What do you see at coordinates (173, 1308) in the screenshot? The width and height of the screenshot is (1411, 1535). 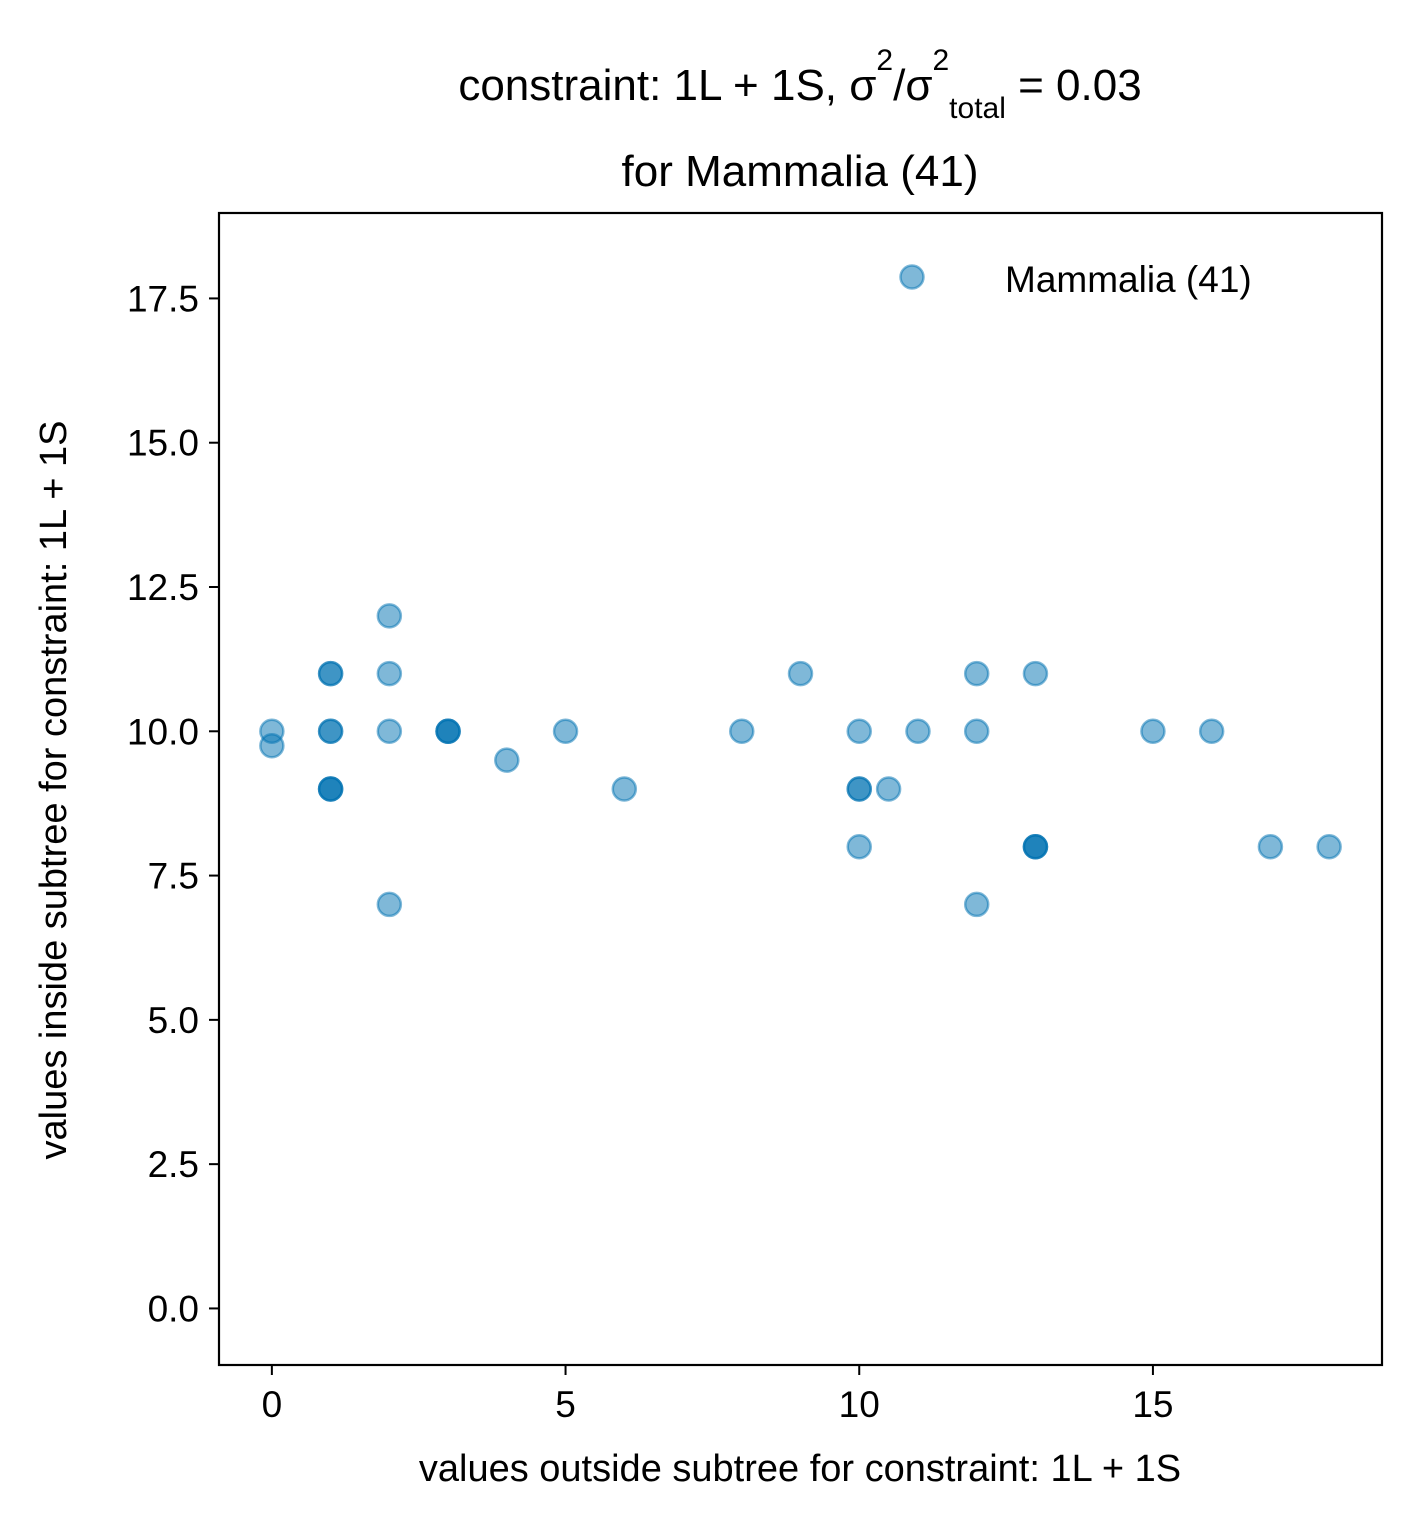 I see `y-tick-label: 0.0` at bounding box center [173, 1308].